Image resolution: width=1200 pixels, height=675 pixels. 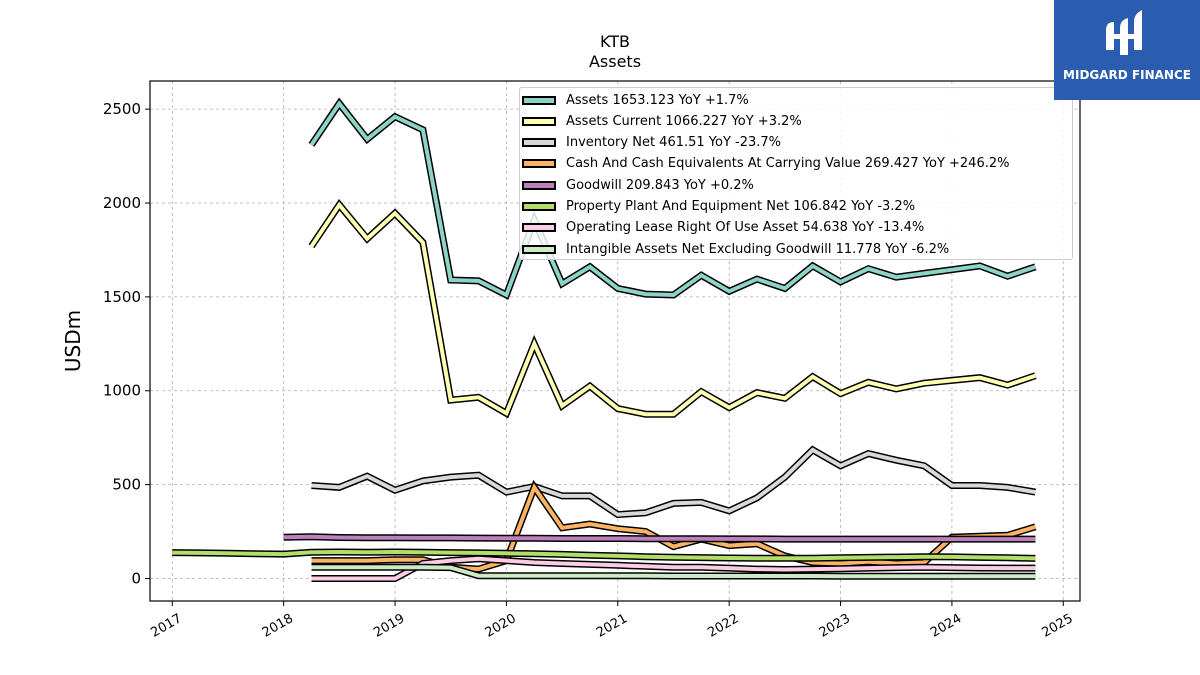 I want to click on y-axis-label: USDm, so click(x=73, y=341).